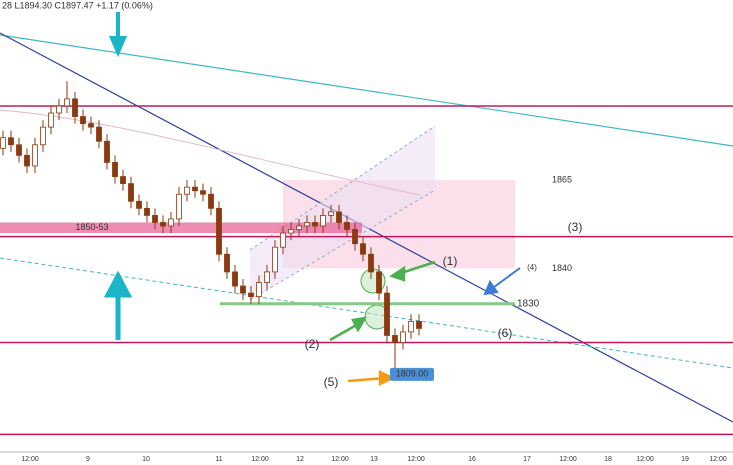 This screenshot has width=733, height=465. What do you see at coordinates (528, 303) in the screenshot?
I see `support-label: 1830` at bounding box center [528, 303].